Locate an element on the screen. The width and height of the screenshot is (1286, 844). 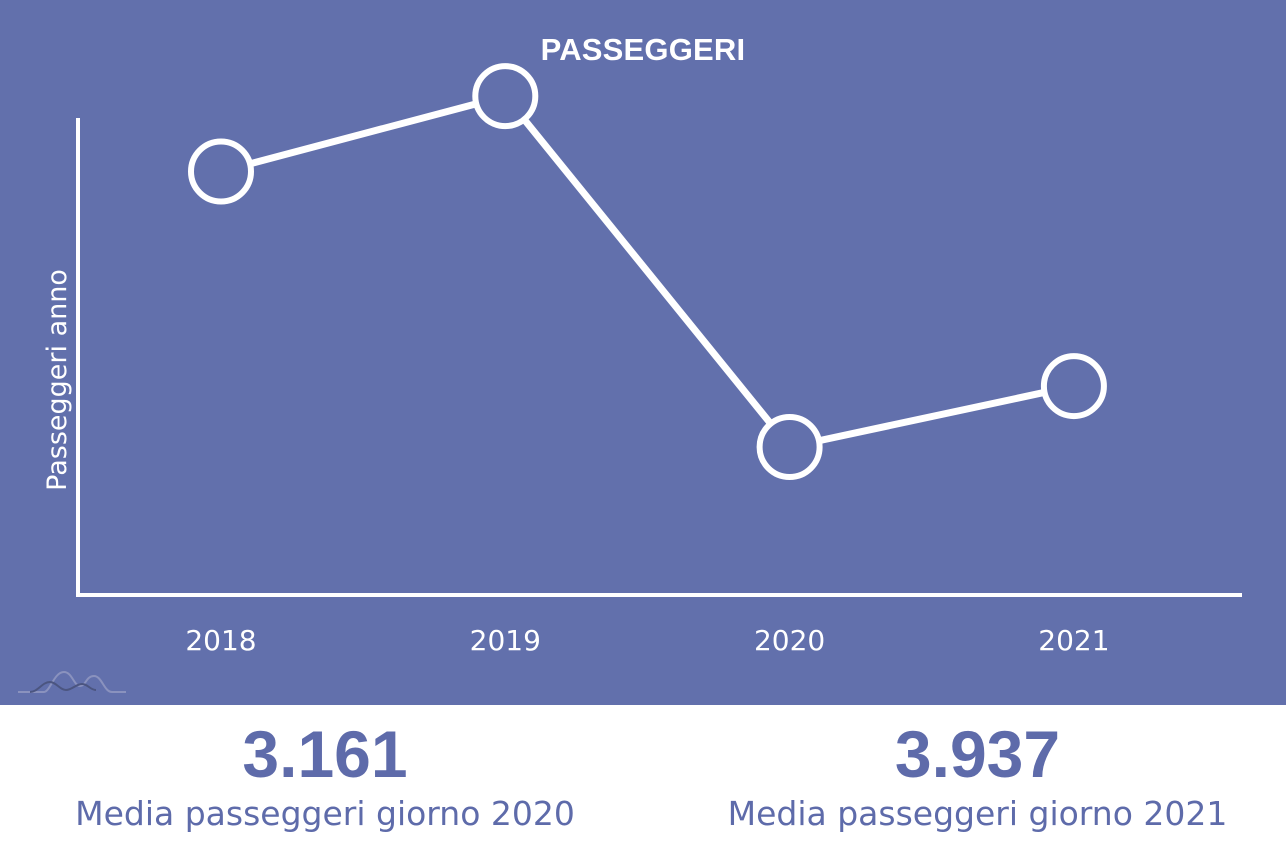
stat-value: 3.937 is located at coordinates (977, 754).